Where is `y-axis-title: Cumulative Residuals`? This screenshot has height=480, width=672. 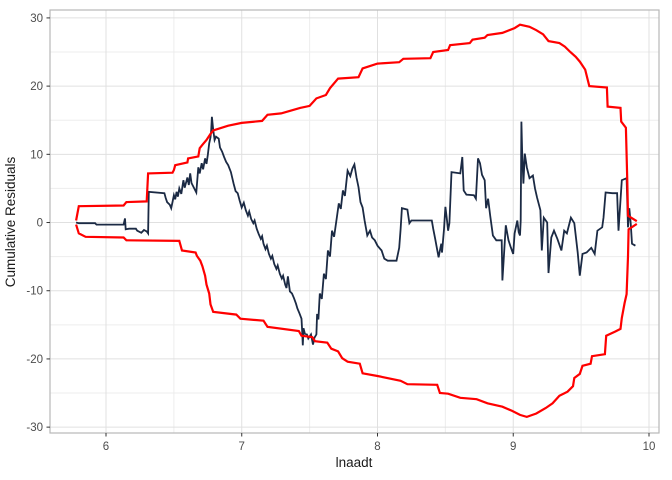 y-axis-title: Cumulative Residuals is located at coordinates (10, 221).